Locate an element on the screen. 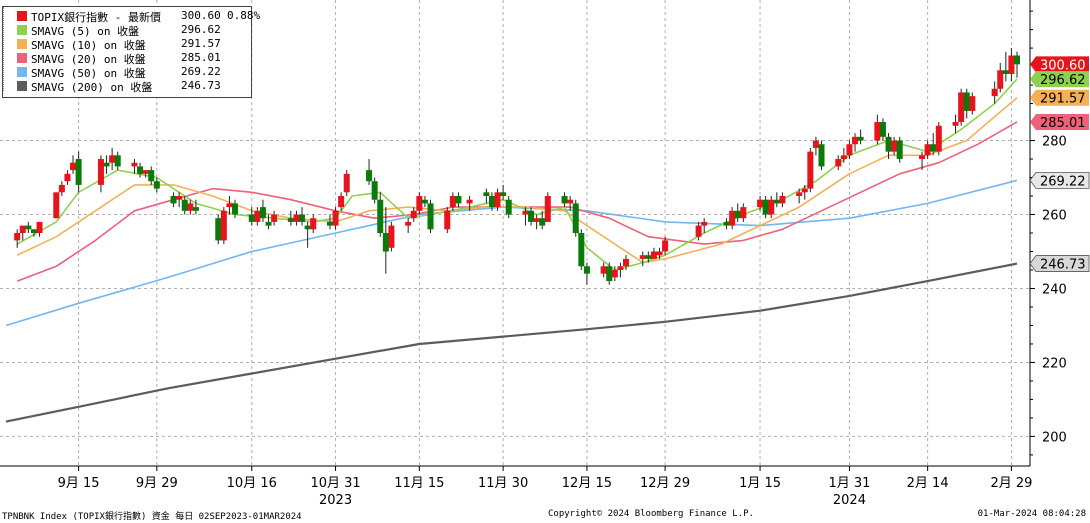 The width and height of the screenshot is (1090, 523). legend-swatch-sma50 is located at coordinates (22, 72).